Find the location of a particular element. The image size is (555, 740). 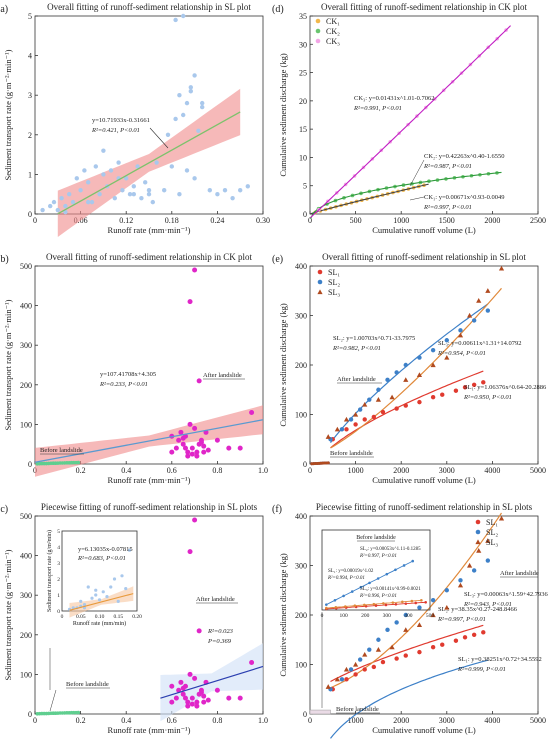

inset-fit-stats: R²=0.683, P<0.01 is located at coordinates (101, 558).